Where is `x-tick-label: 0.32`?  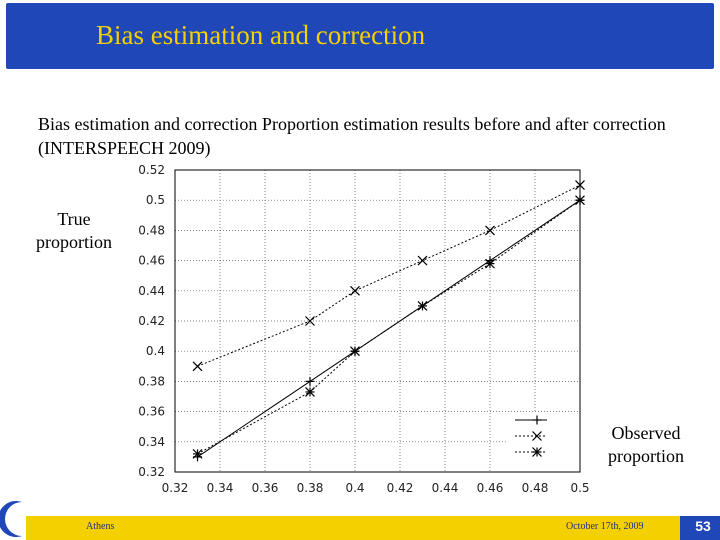 x-tick-label: 0.32 is located at coordinates (175, 488).